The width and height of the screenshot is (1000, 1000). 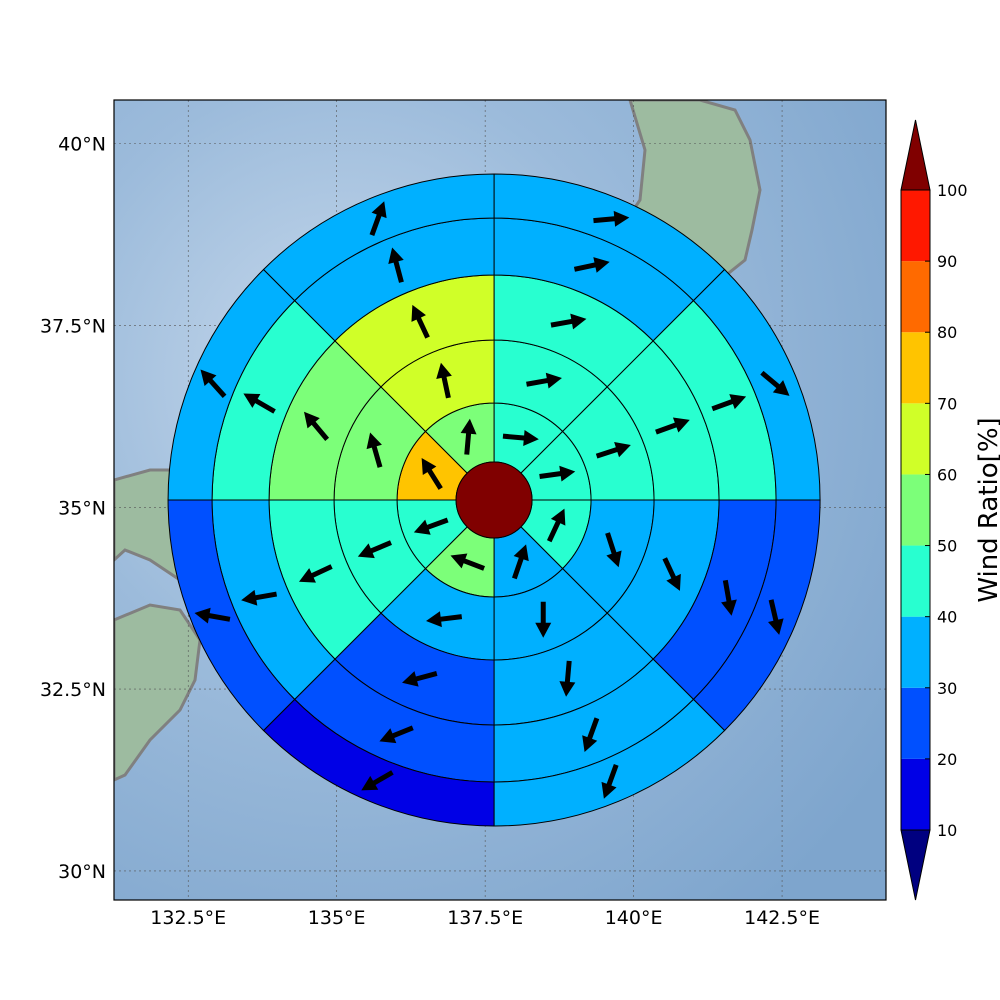 What do you see at coordinates (634, 918) in the screenshot?
I see `longitude-label: 140°E` at bounding box center [634, 918].